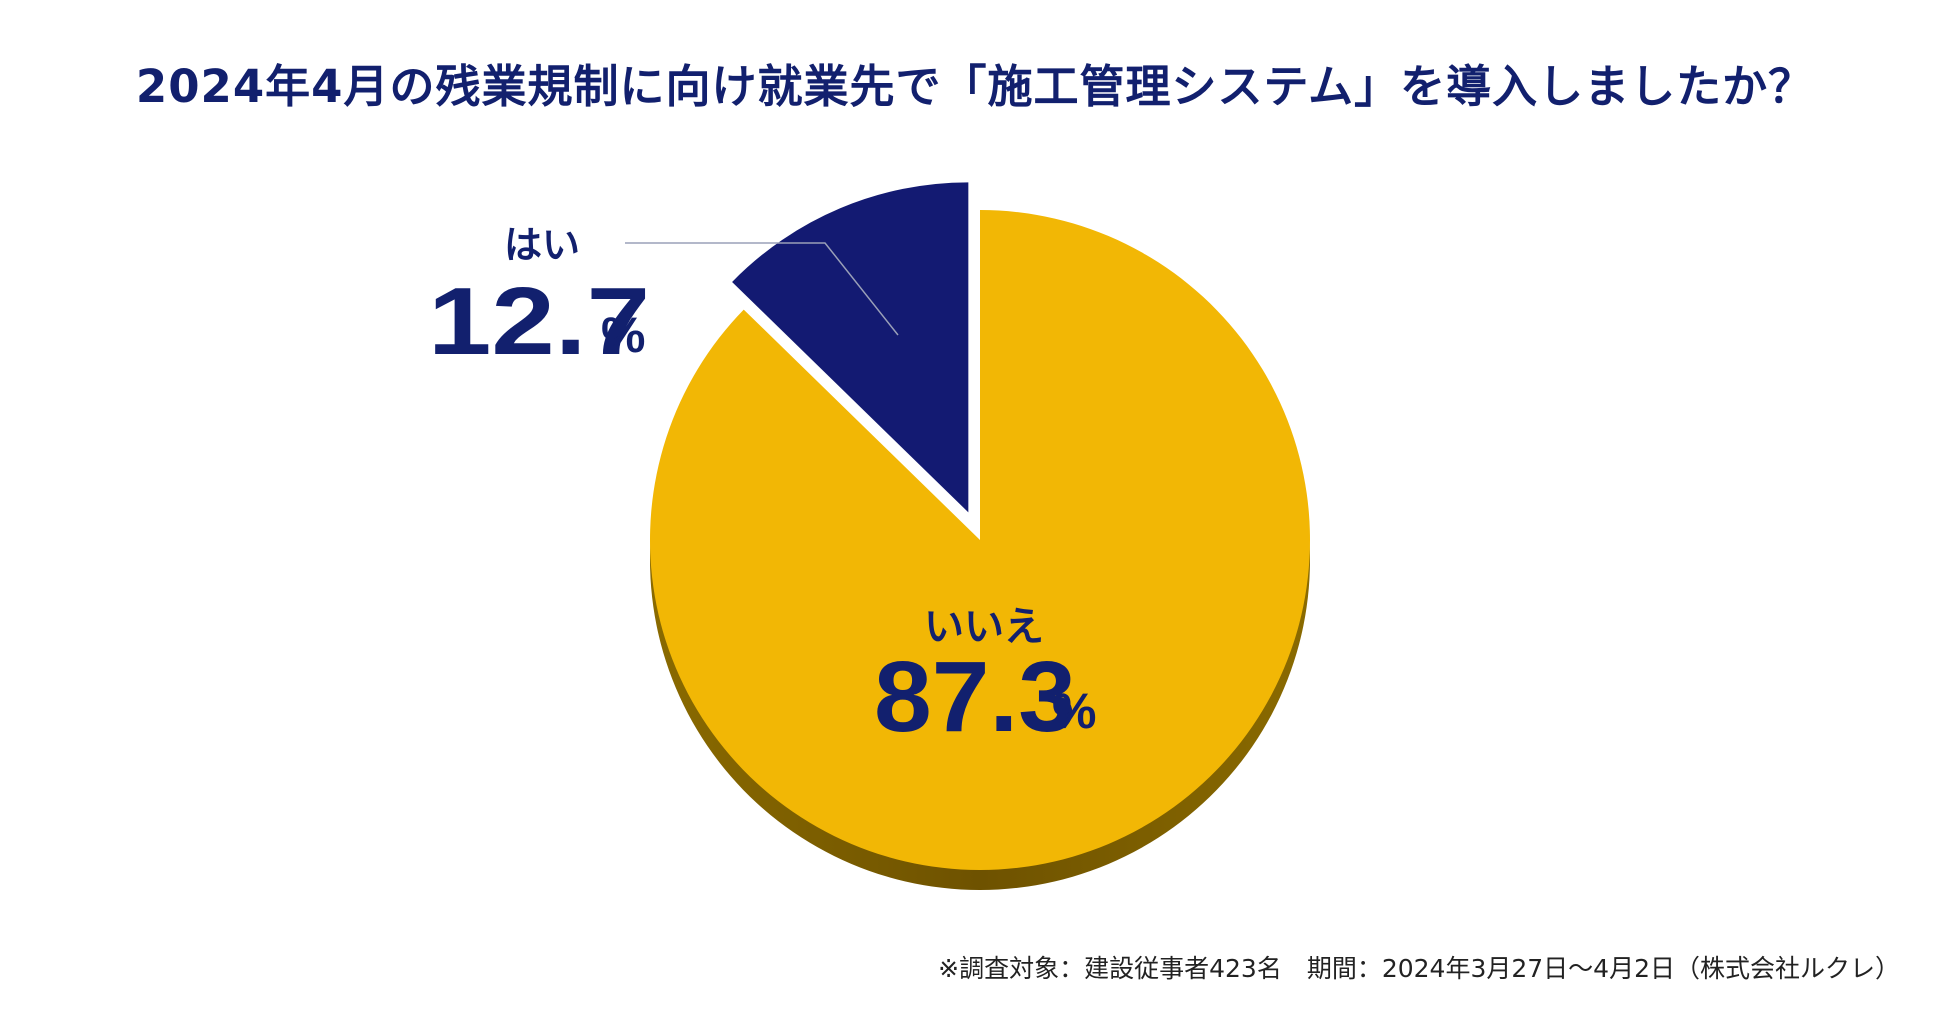 The height and width of the screenshot is (1013, 1950). Describe the element at coordinates (850, 347) in the screenshot. I see `pie-slice-yes` at that location.